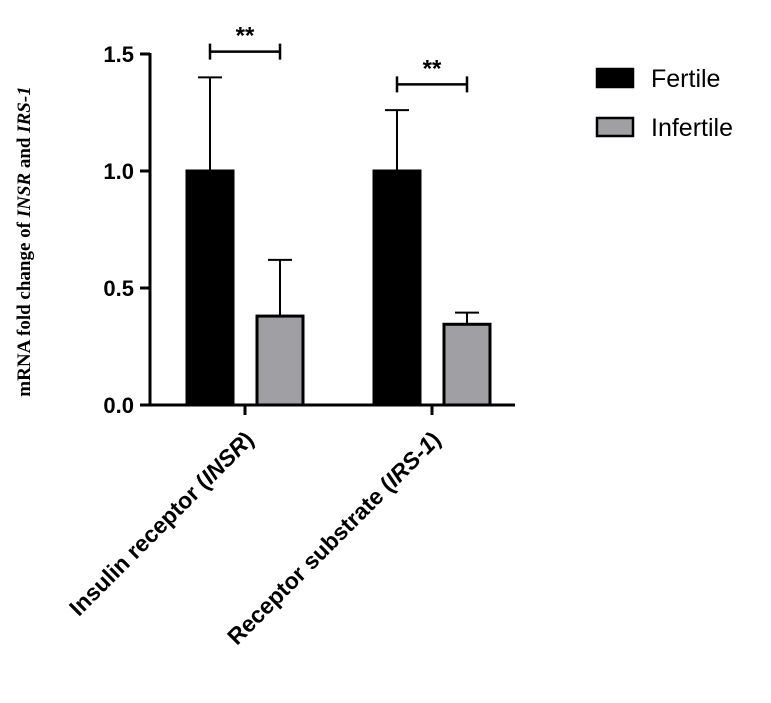  I want to click on category-label-0: Insulin receptor (INSR), so click(161, 523).